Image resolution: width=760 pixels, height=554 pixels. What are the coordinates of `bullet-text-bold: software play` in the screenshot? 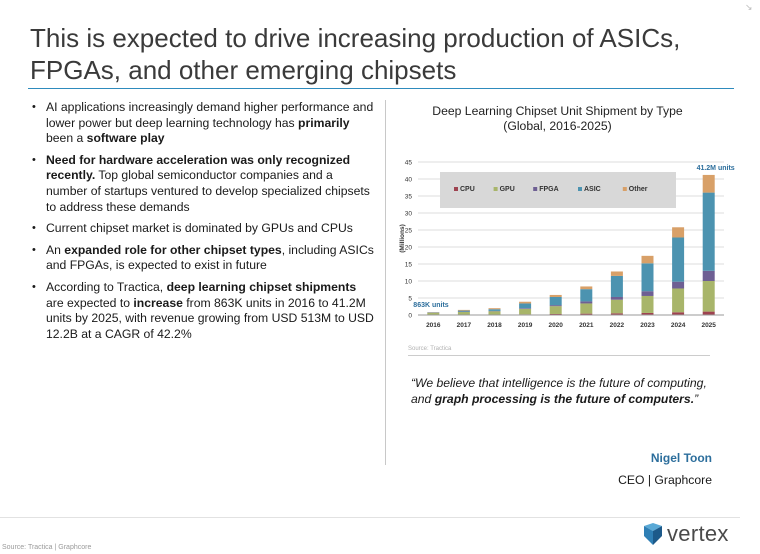 It's located at (125, 138).